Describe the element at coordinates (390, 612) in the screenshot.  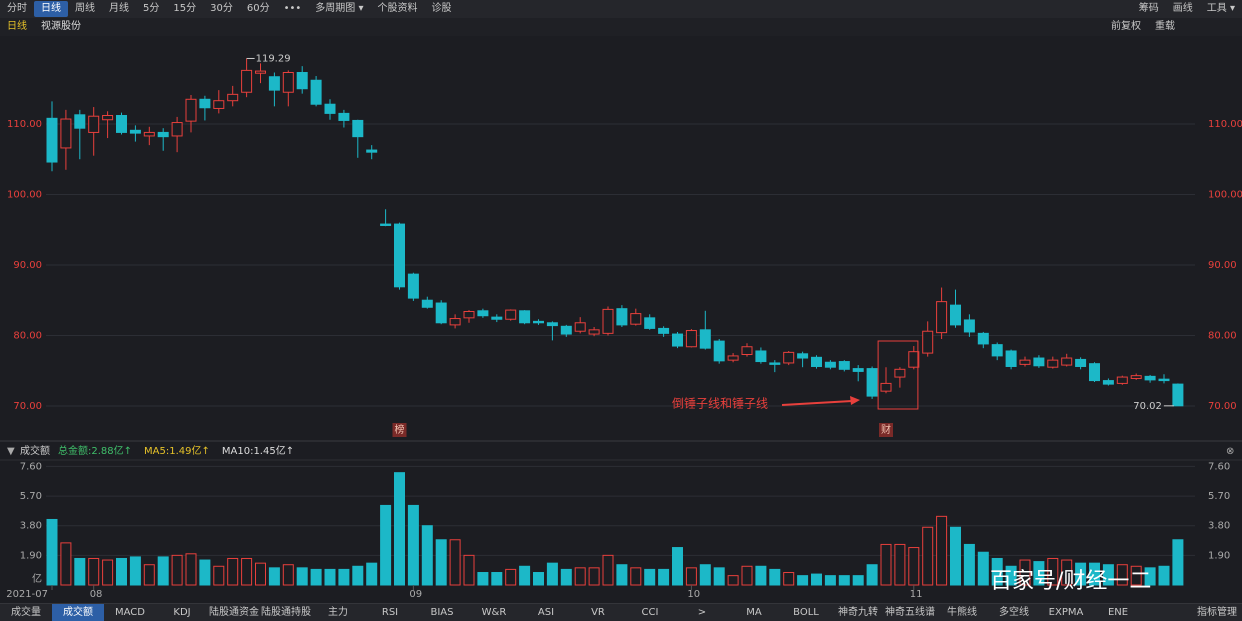
I see `indicator-tab: RSI` at that location.